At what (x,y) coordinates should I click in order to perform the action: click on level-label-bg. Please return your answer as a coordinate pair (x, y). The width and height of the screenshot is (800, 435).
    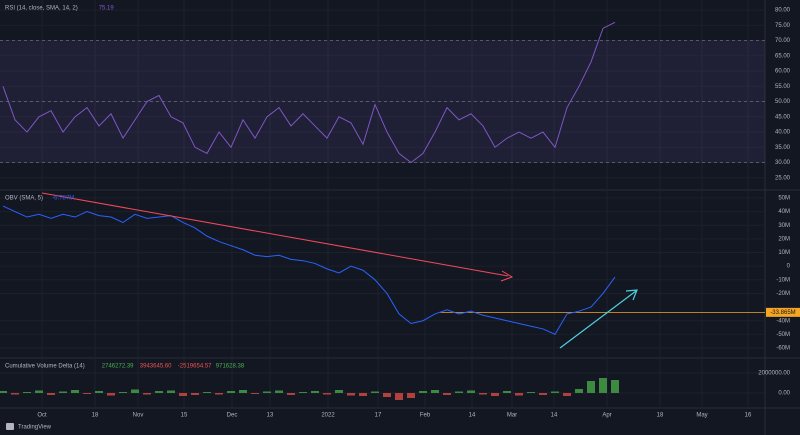
    Looking at the image, I should click on (783, 312).